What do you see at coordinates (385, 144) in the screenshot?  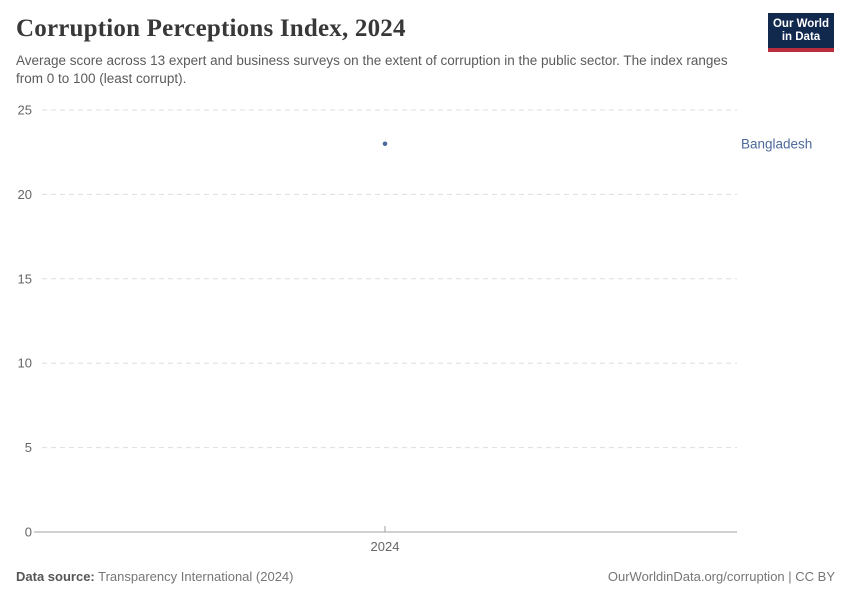 I see `data-point-bangladesh` at bounding box center [385, 144].